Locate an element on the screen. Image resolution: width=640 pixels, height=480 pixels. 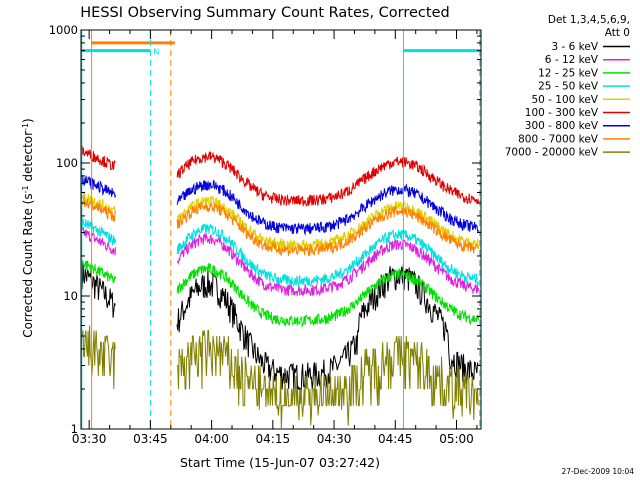
y-axis-label: Corrected Count Rate (s-1 detector-1) is located at coordinates (28, 227).